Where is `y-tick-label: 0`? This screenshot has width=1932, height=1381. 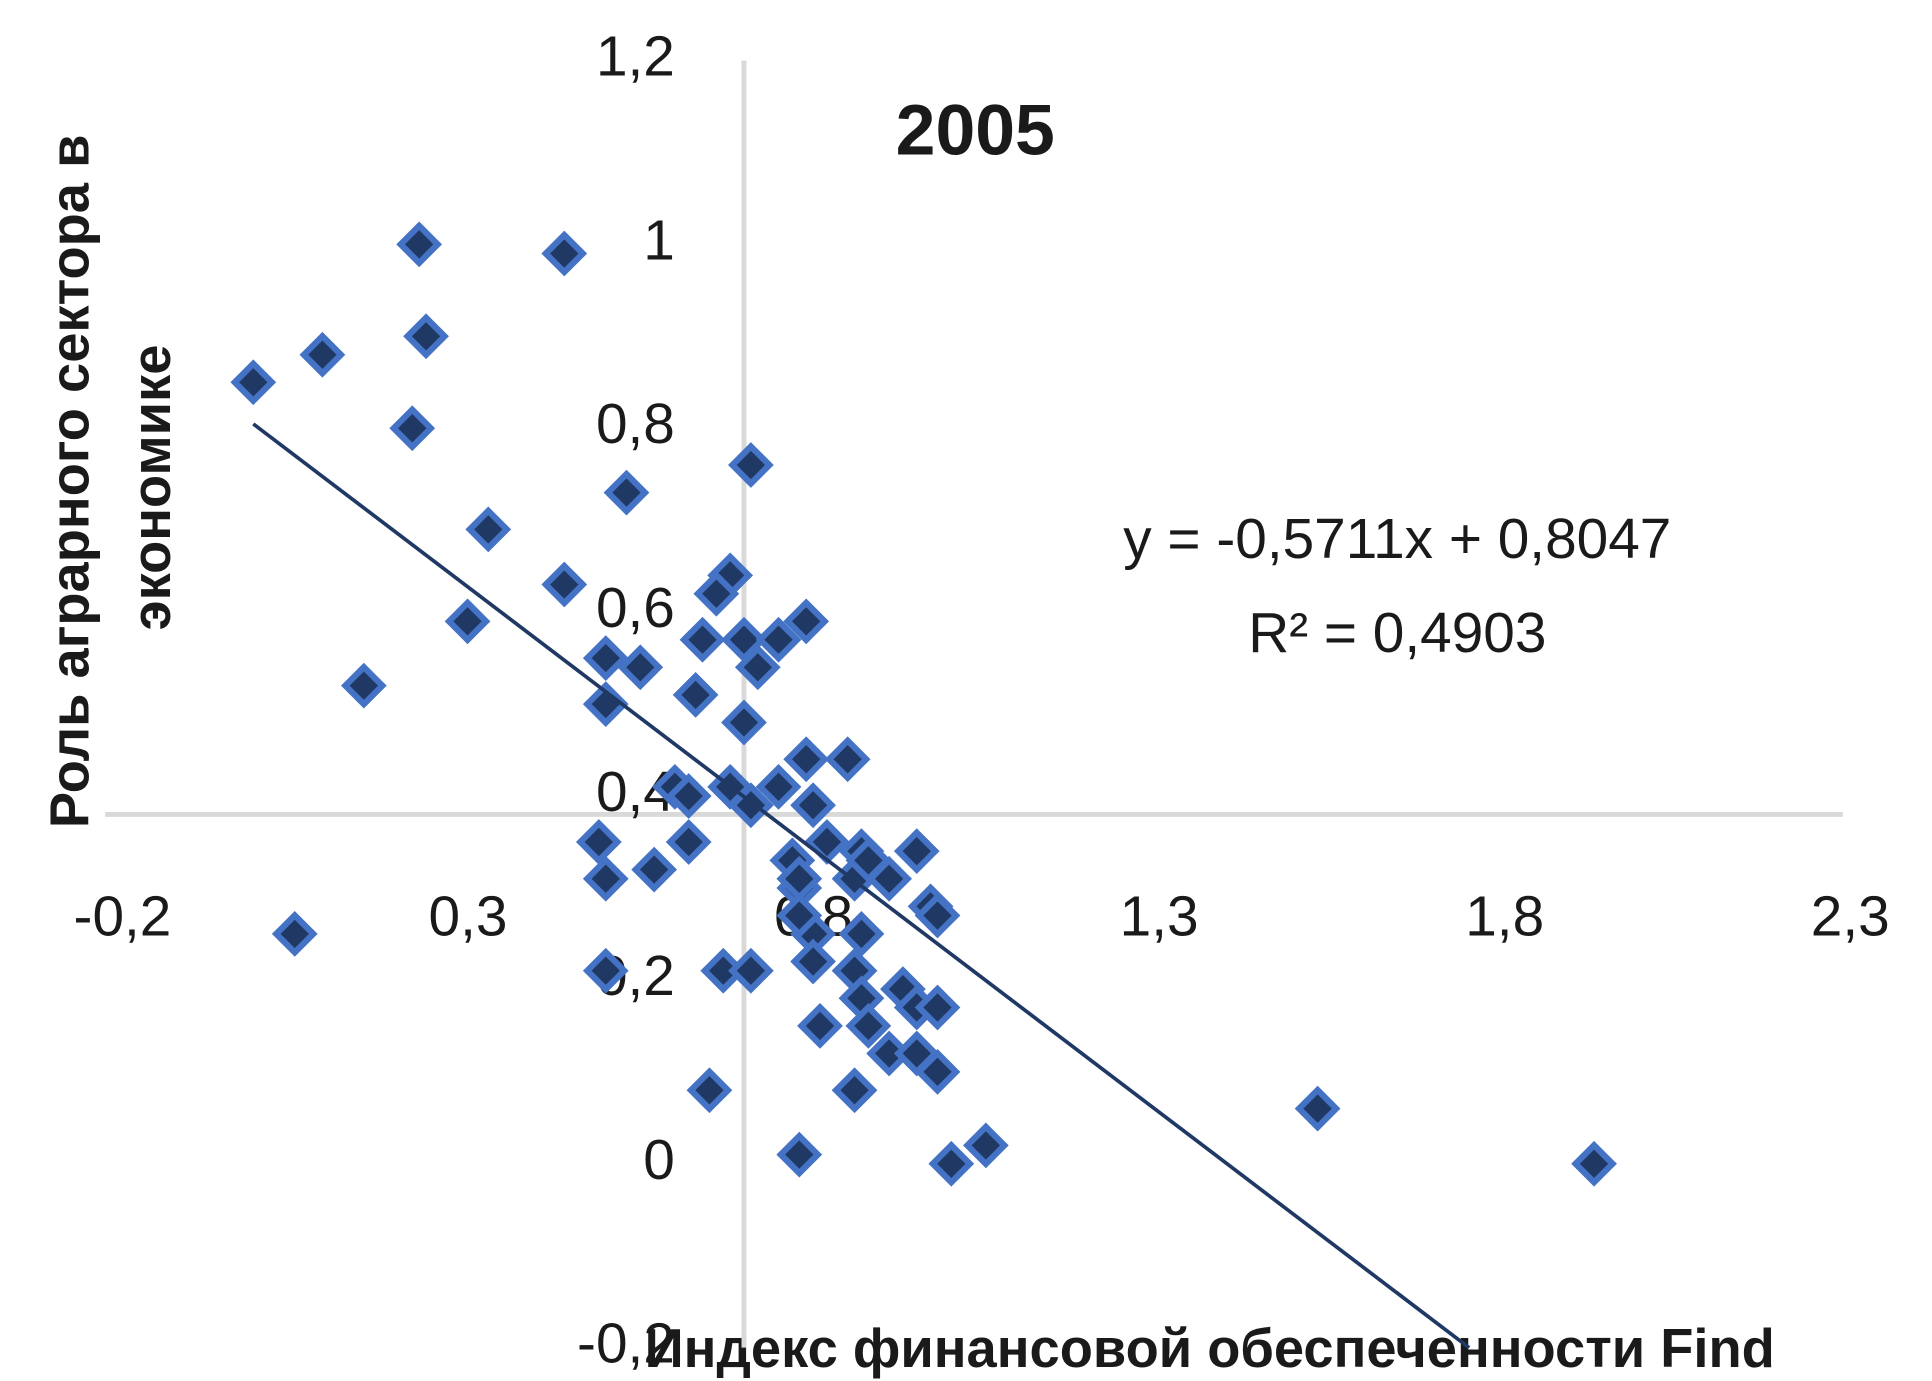 y-tick-label: 0 is located at coordinates (659, 1160).